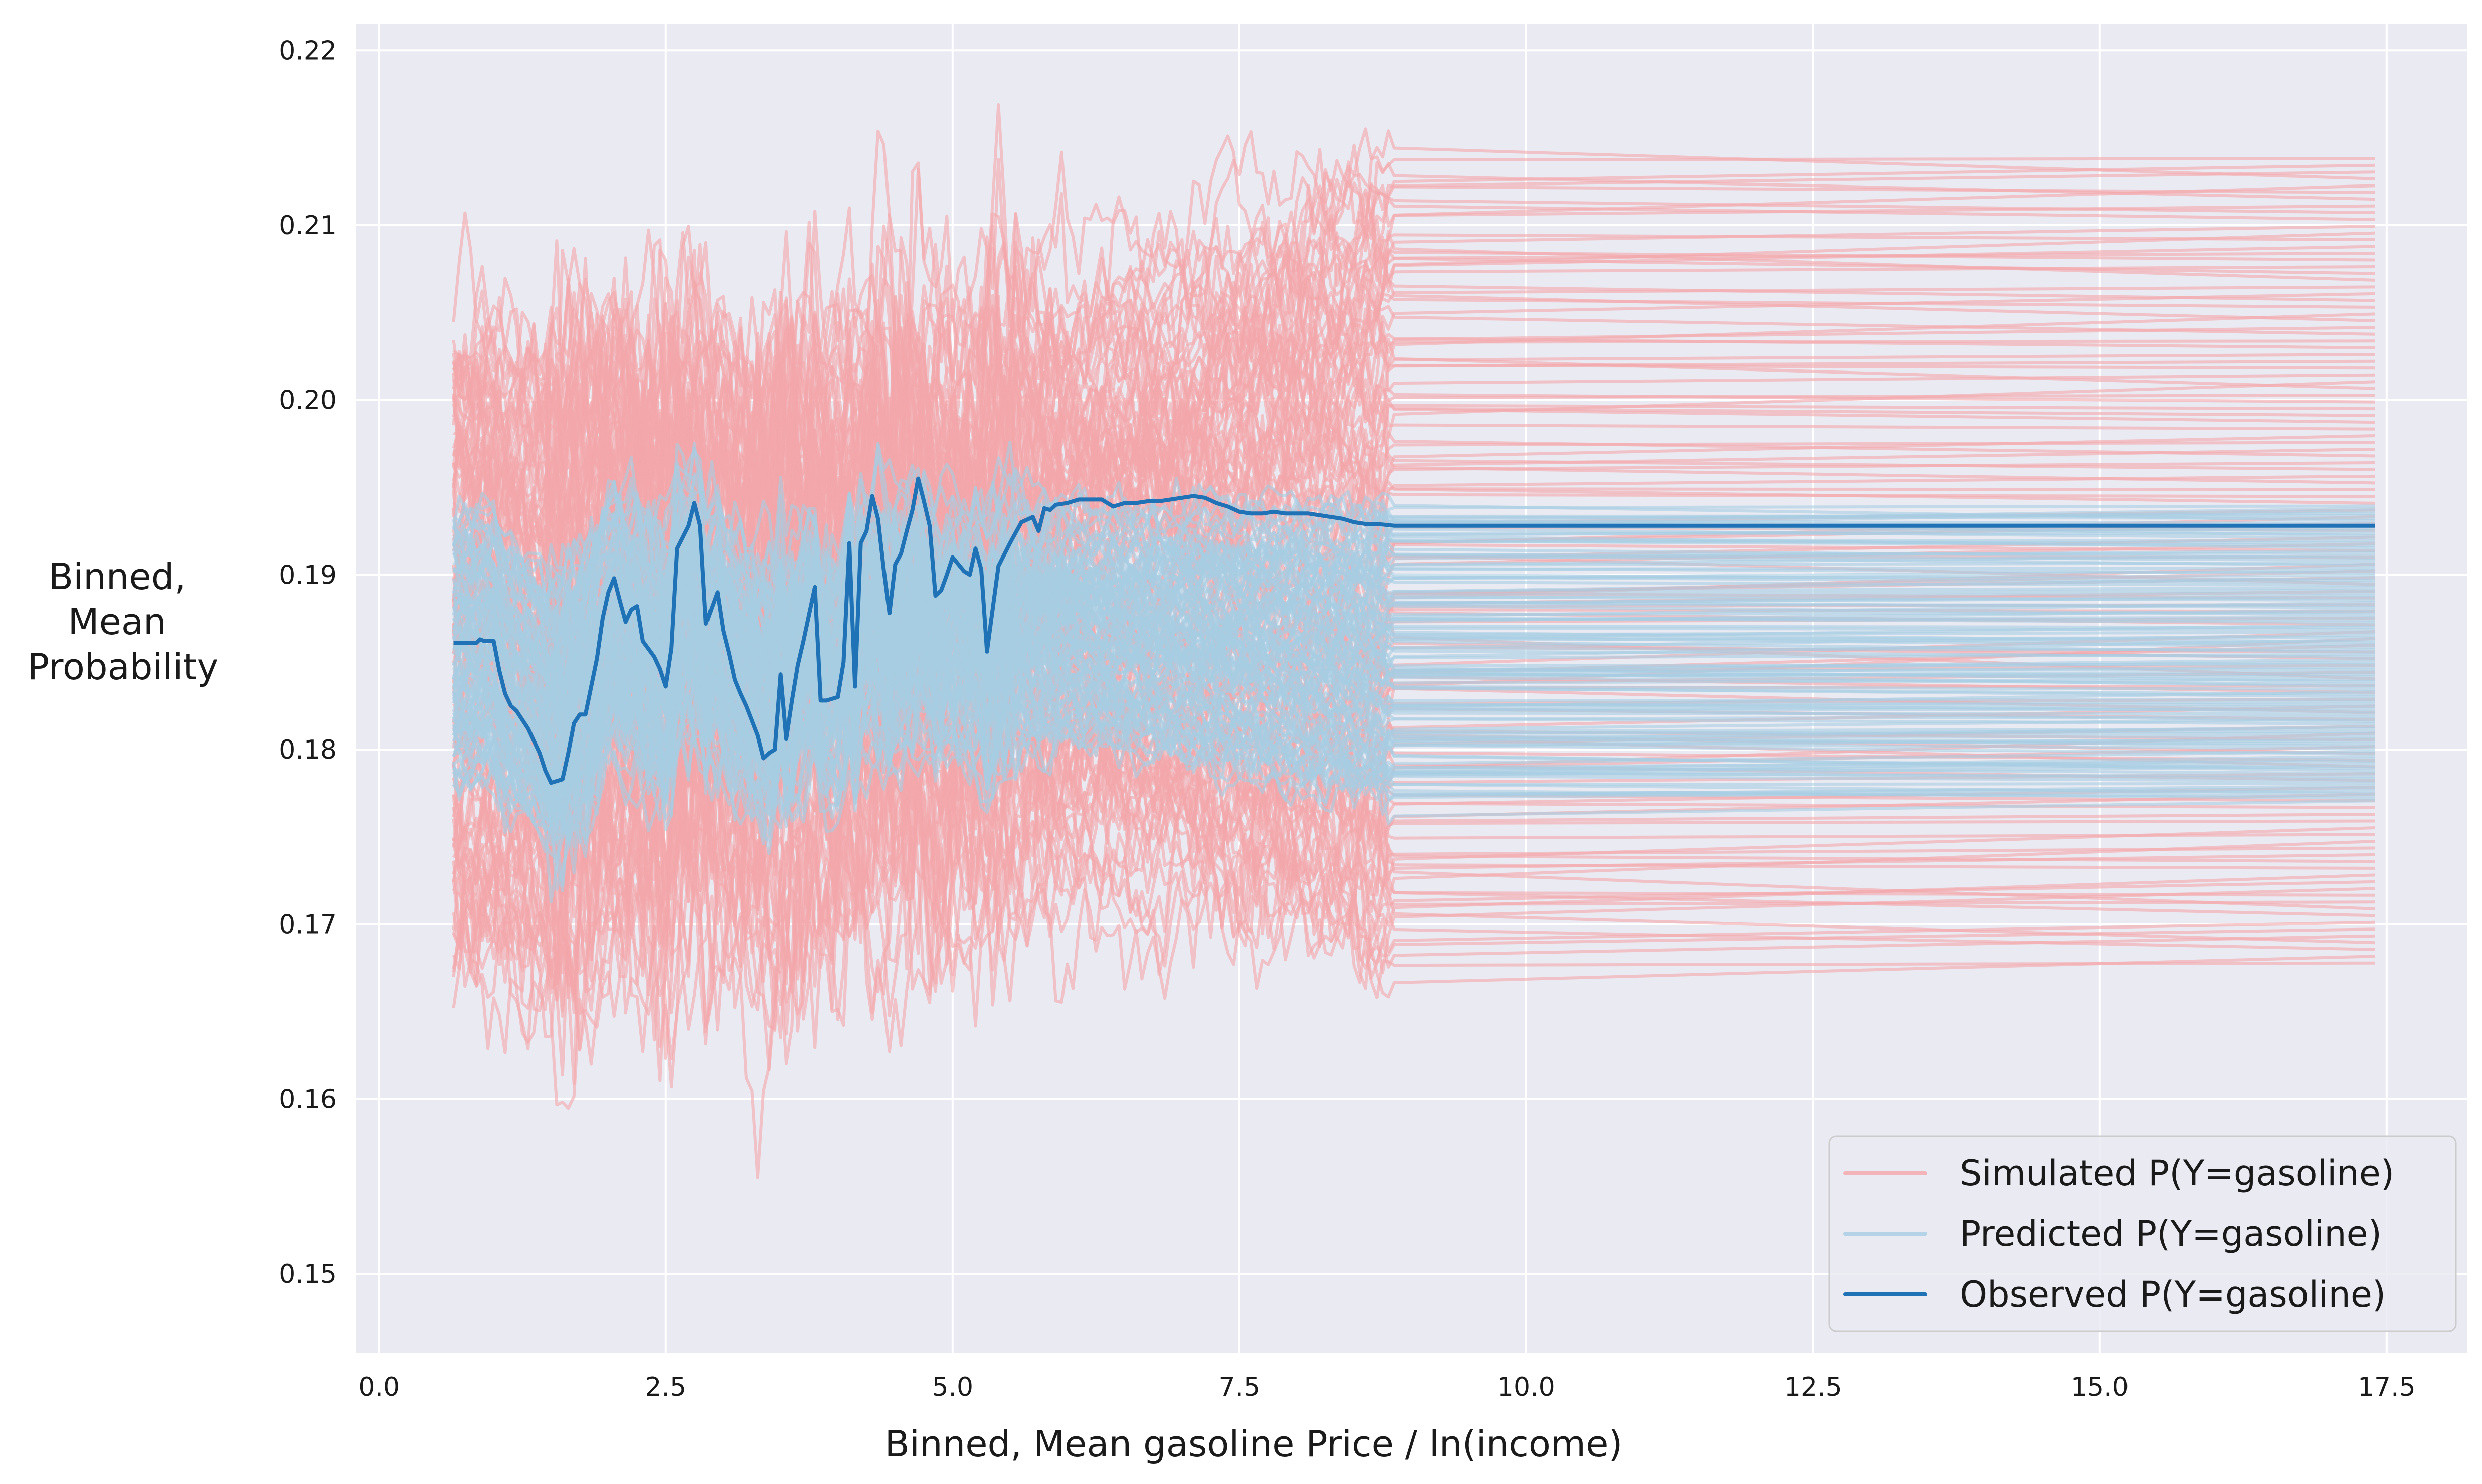 The height and width of the screenshot is (1484, 2482). Describe the element at coordinates (2387, 1387) in the screenshot. I see `x-tick-label: 17.5` at that location.